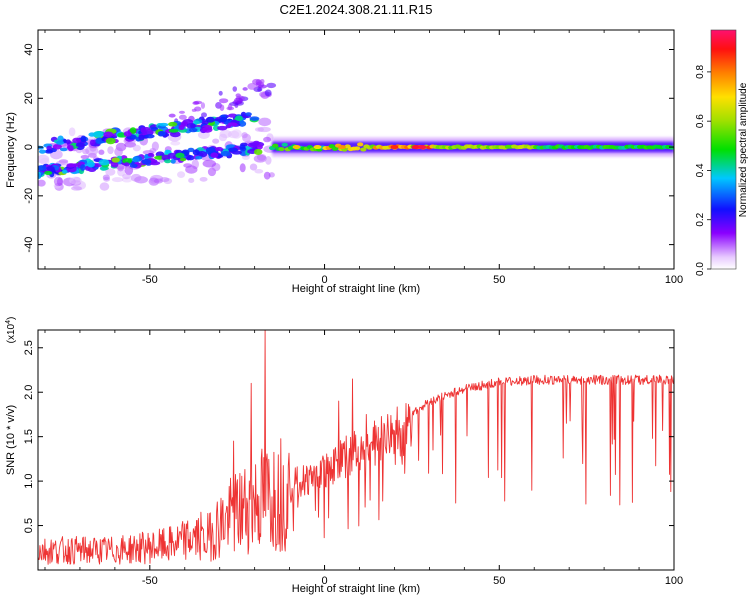  Describe the element at coordinates (356, 289) in the screenshot. I see `spectrogram-x-axis-label: Height of straight line (km)` at that location.